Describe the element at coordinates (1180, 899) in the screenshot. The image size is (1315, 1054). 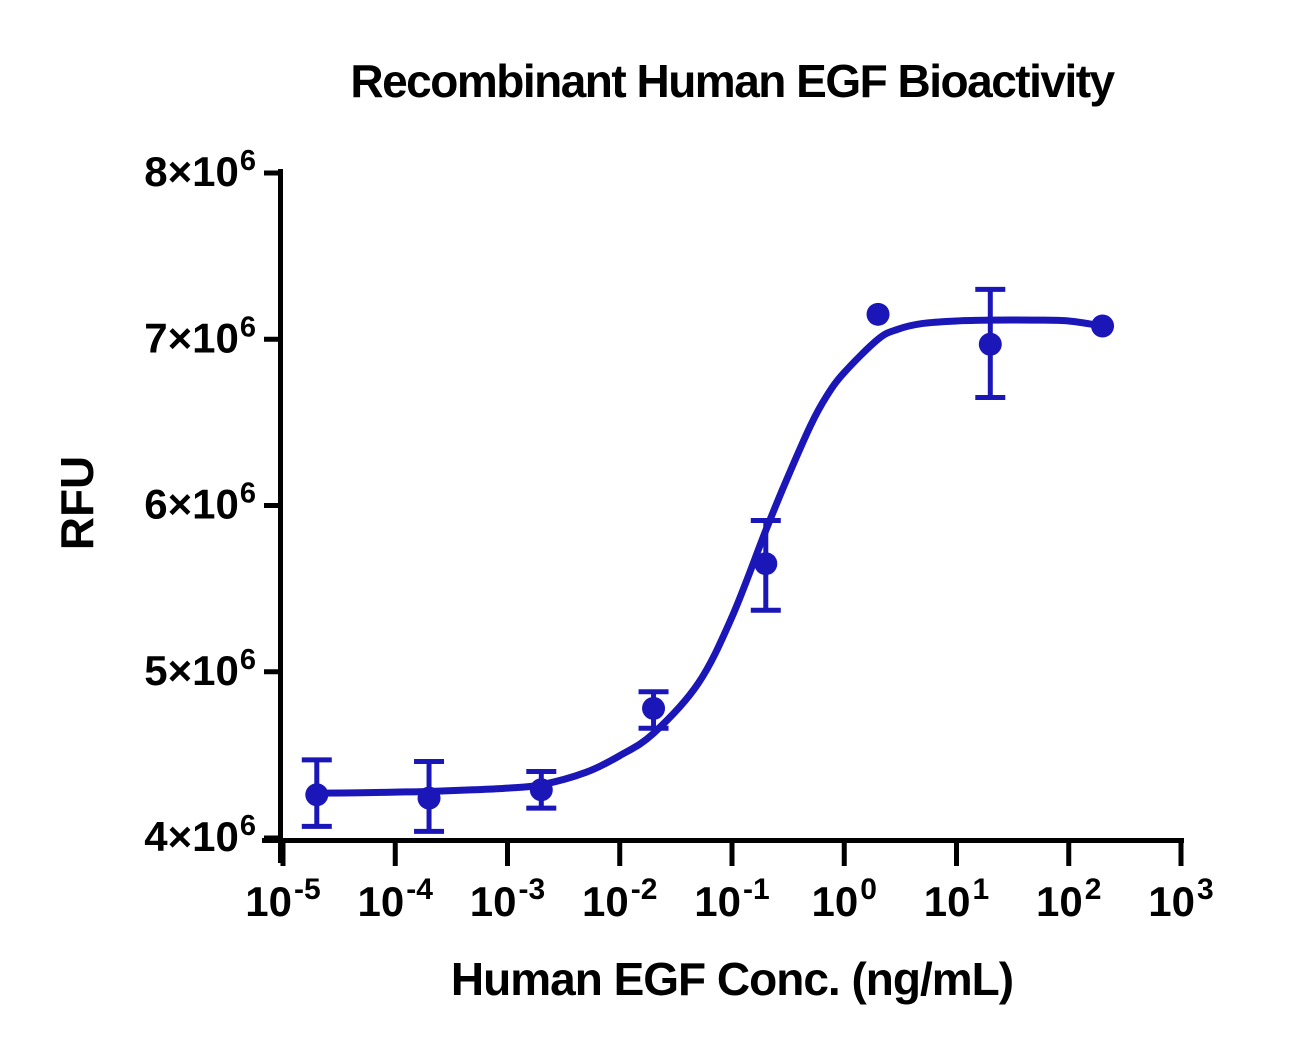
I see `x-tick-label: 10³` at that location.